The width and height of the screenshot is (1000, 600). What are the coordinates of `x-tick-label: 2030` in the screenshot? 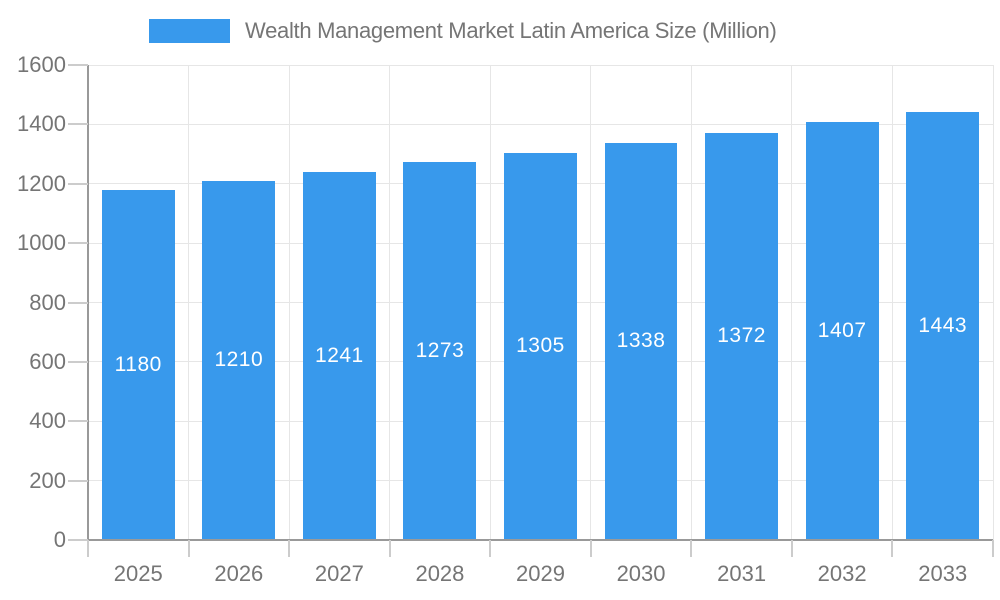 It's located at (641, 573).